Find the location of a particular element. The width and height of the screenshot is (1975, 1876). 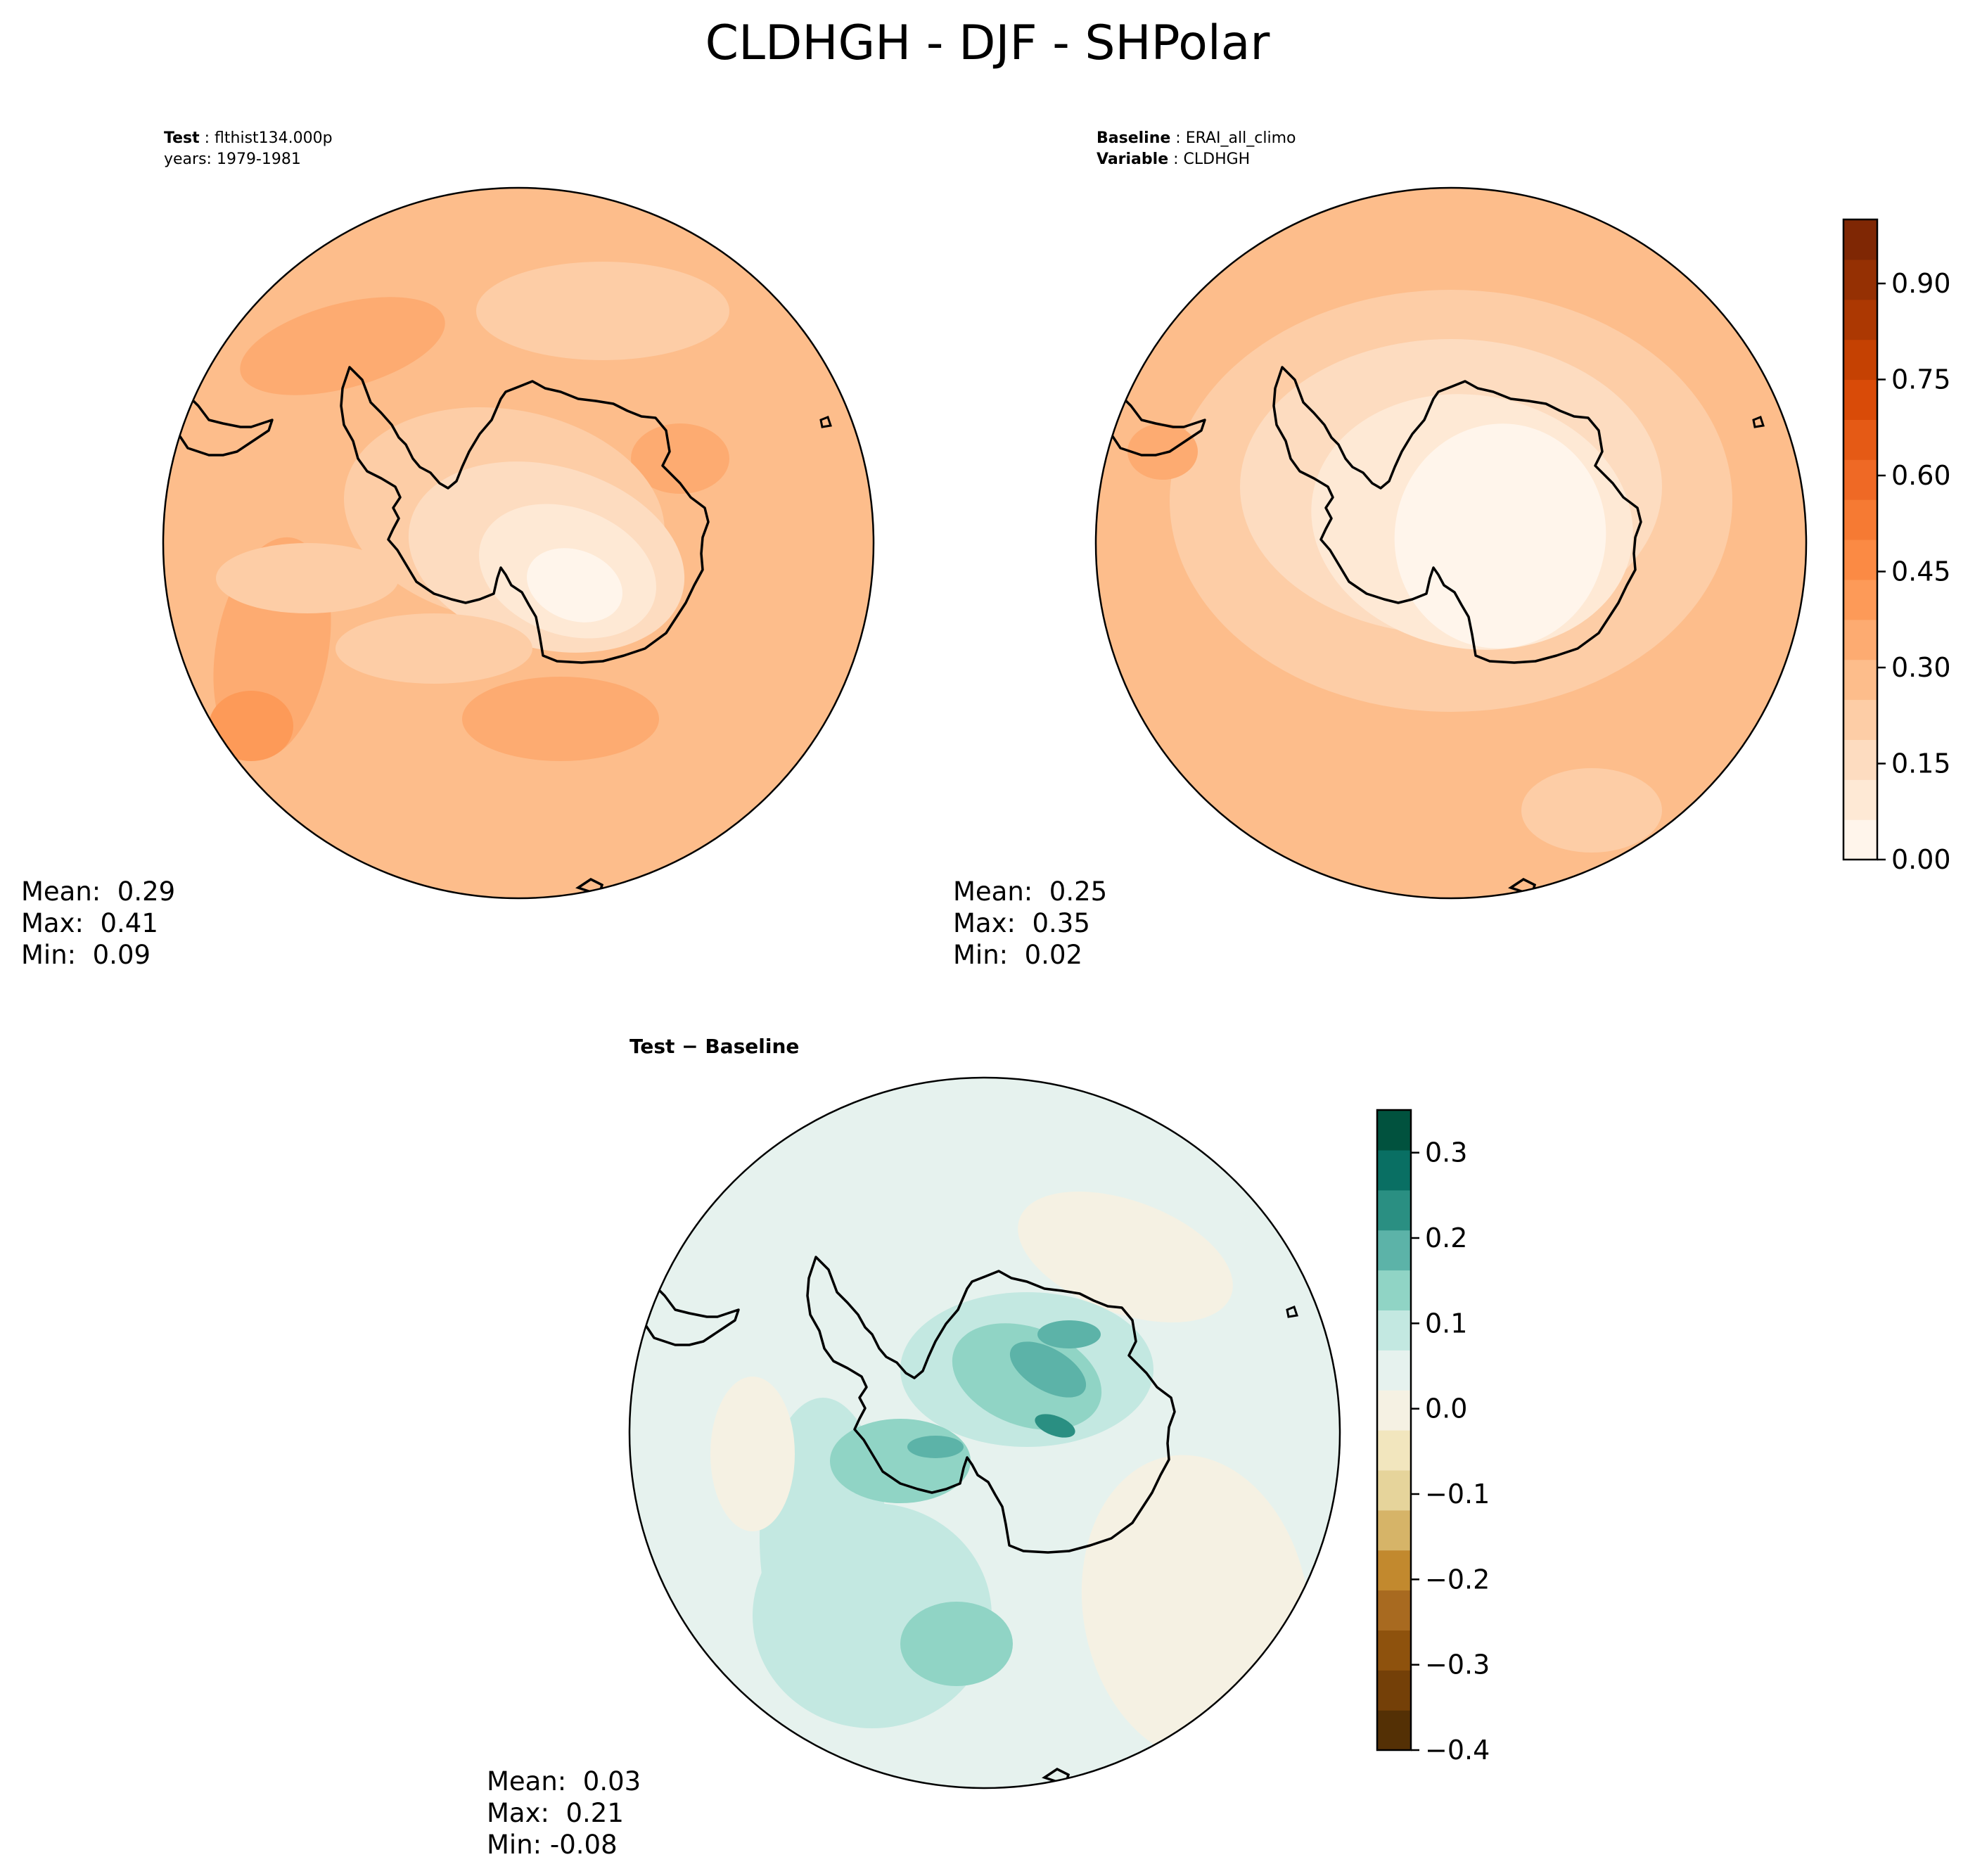

test-years: years: 1979-1981 is located at coordinates (232, 159).